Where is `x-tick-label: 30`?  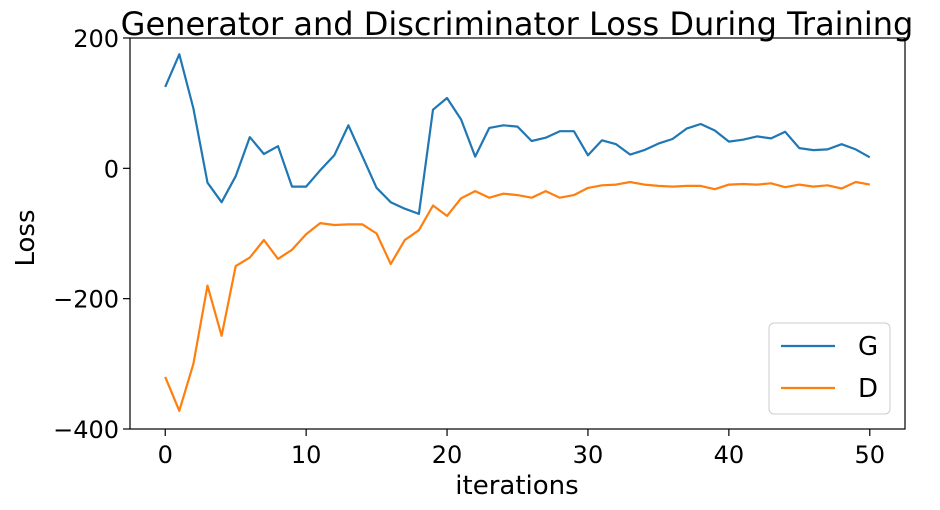
x-tick-label: 30 is located at coordinates (588, 455).